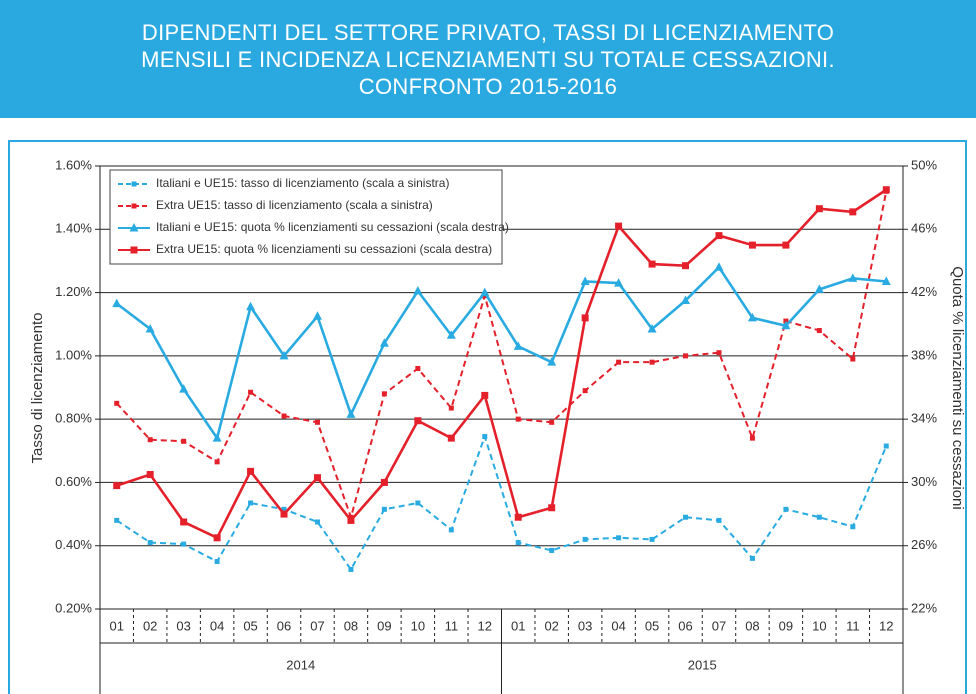  I want to click on y-tick-label: 1.40%, so click(73, 228).